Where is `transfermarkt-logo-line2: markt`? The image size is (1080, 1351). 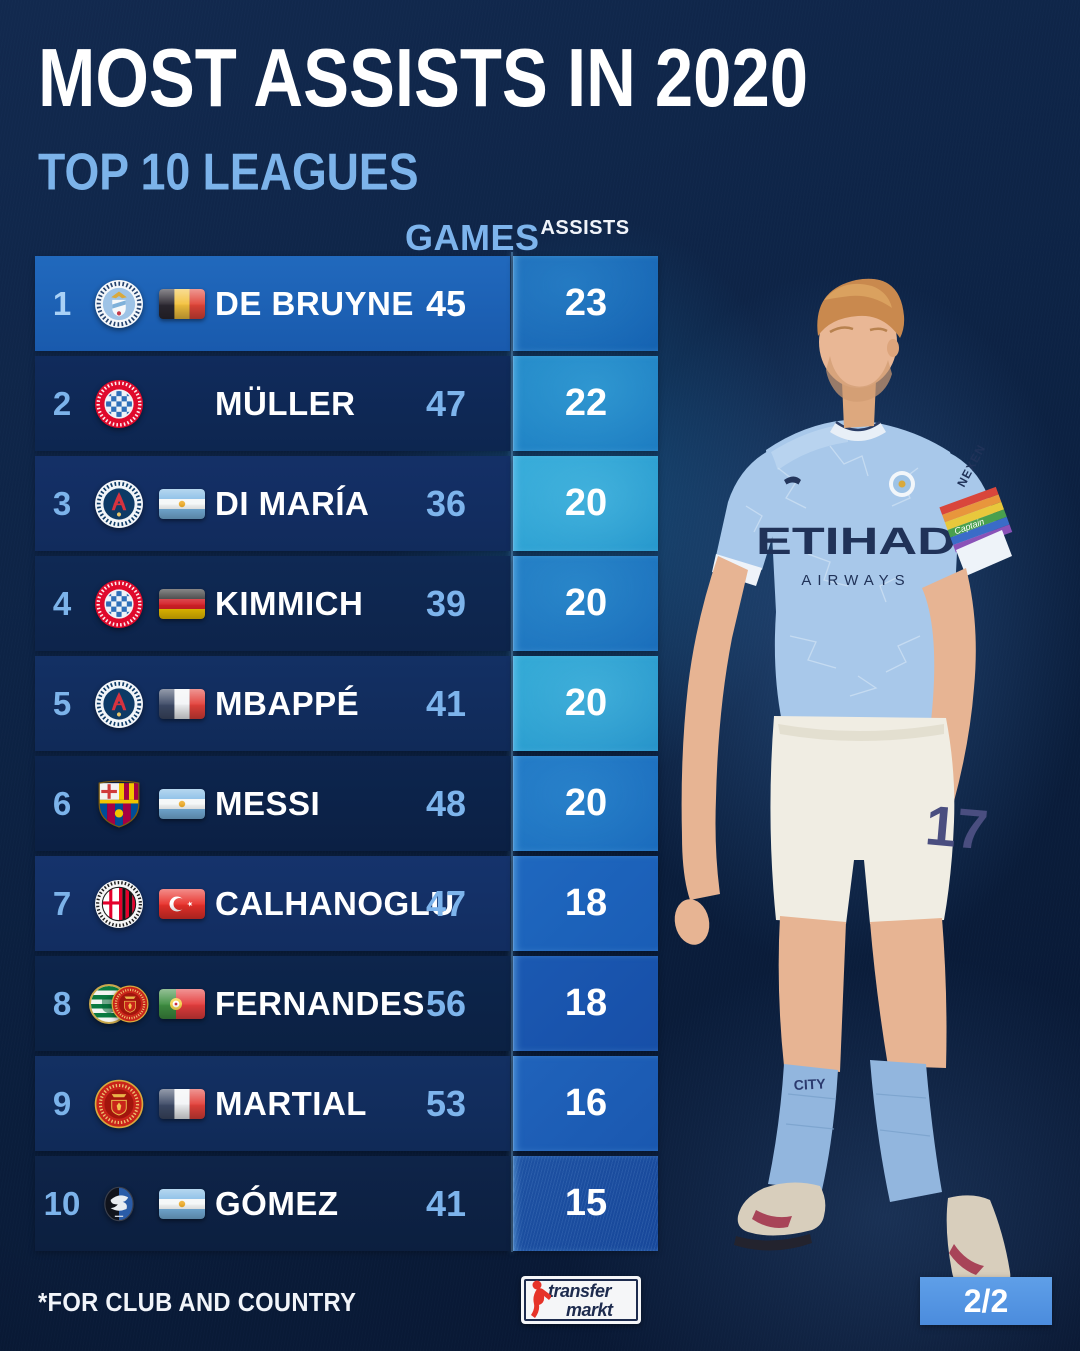 transfermarkt-logo-line2: markt is located at coordinates (589, 1310).